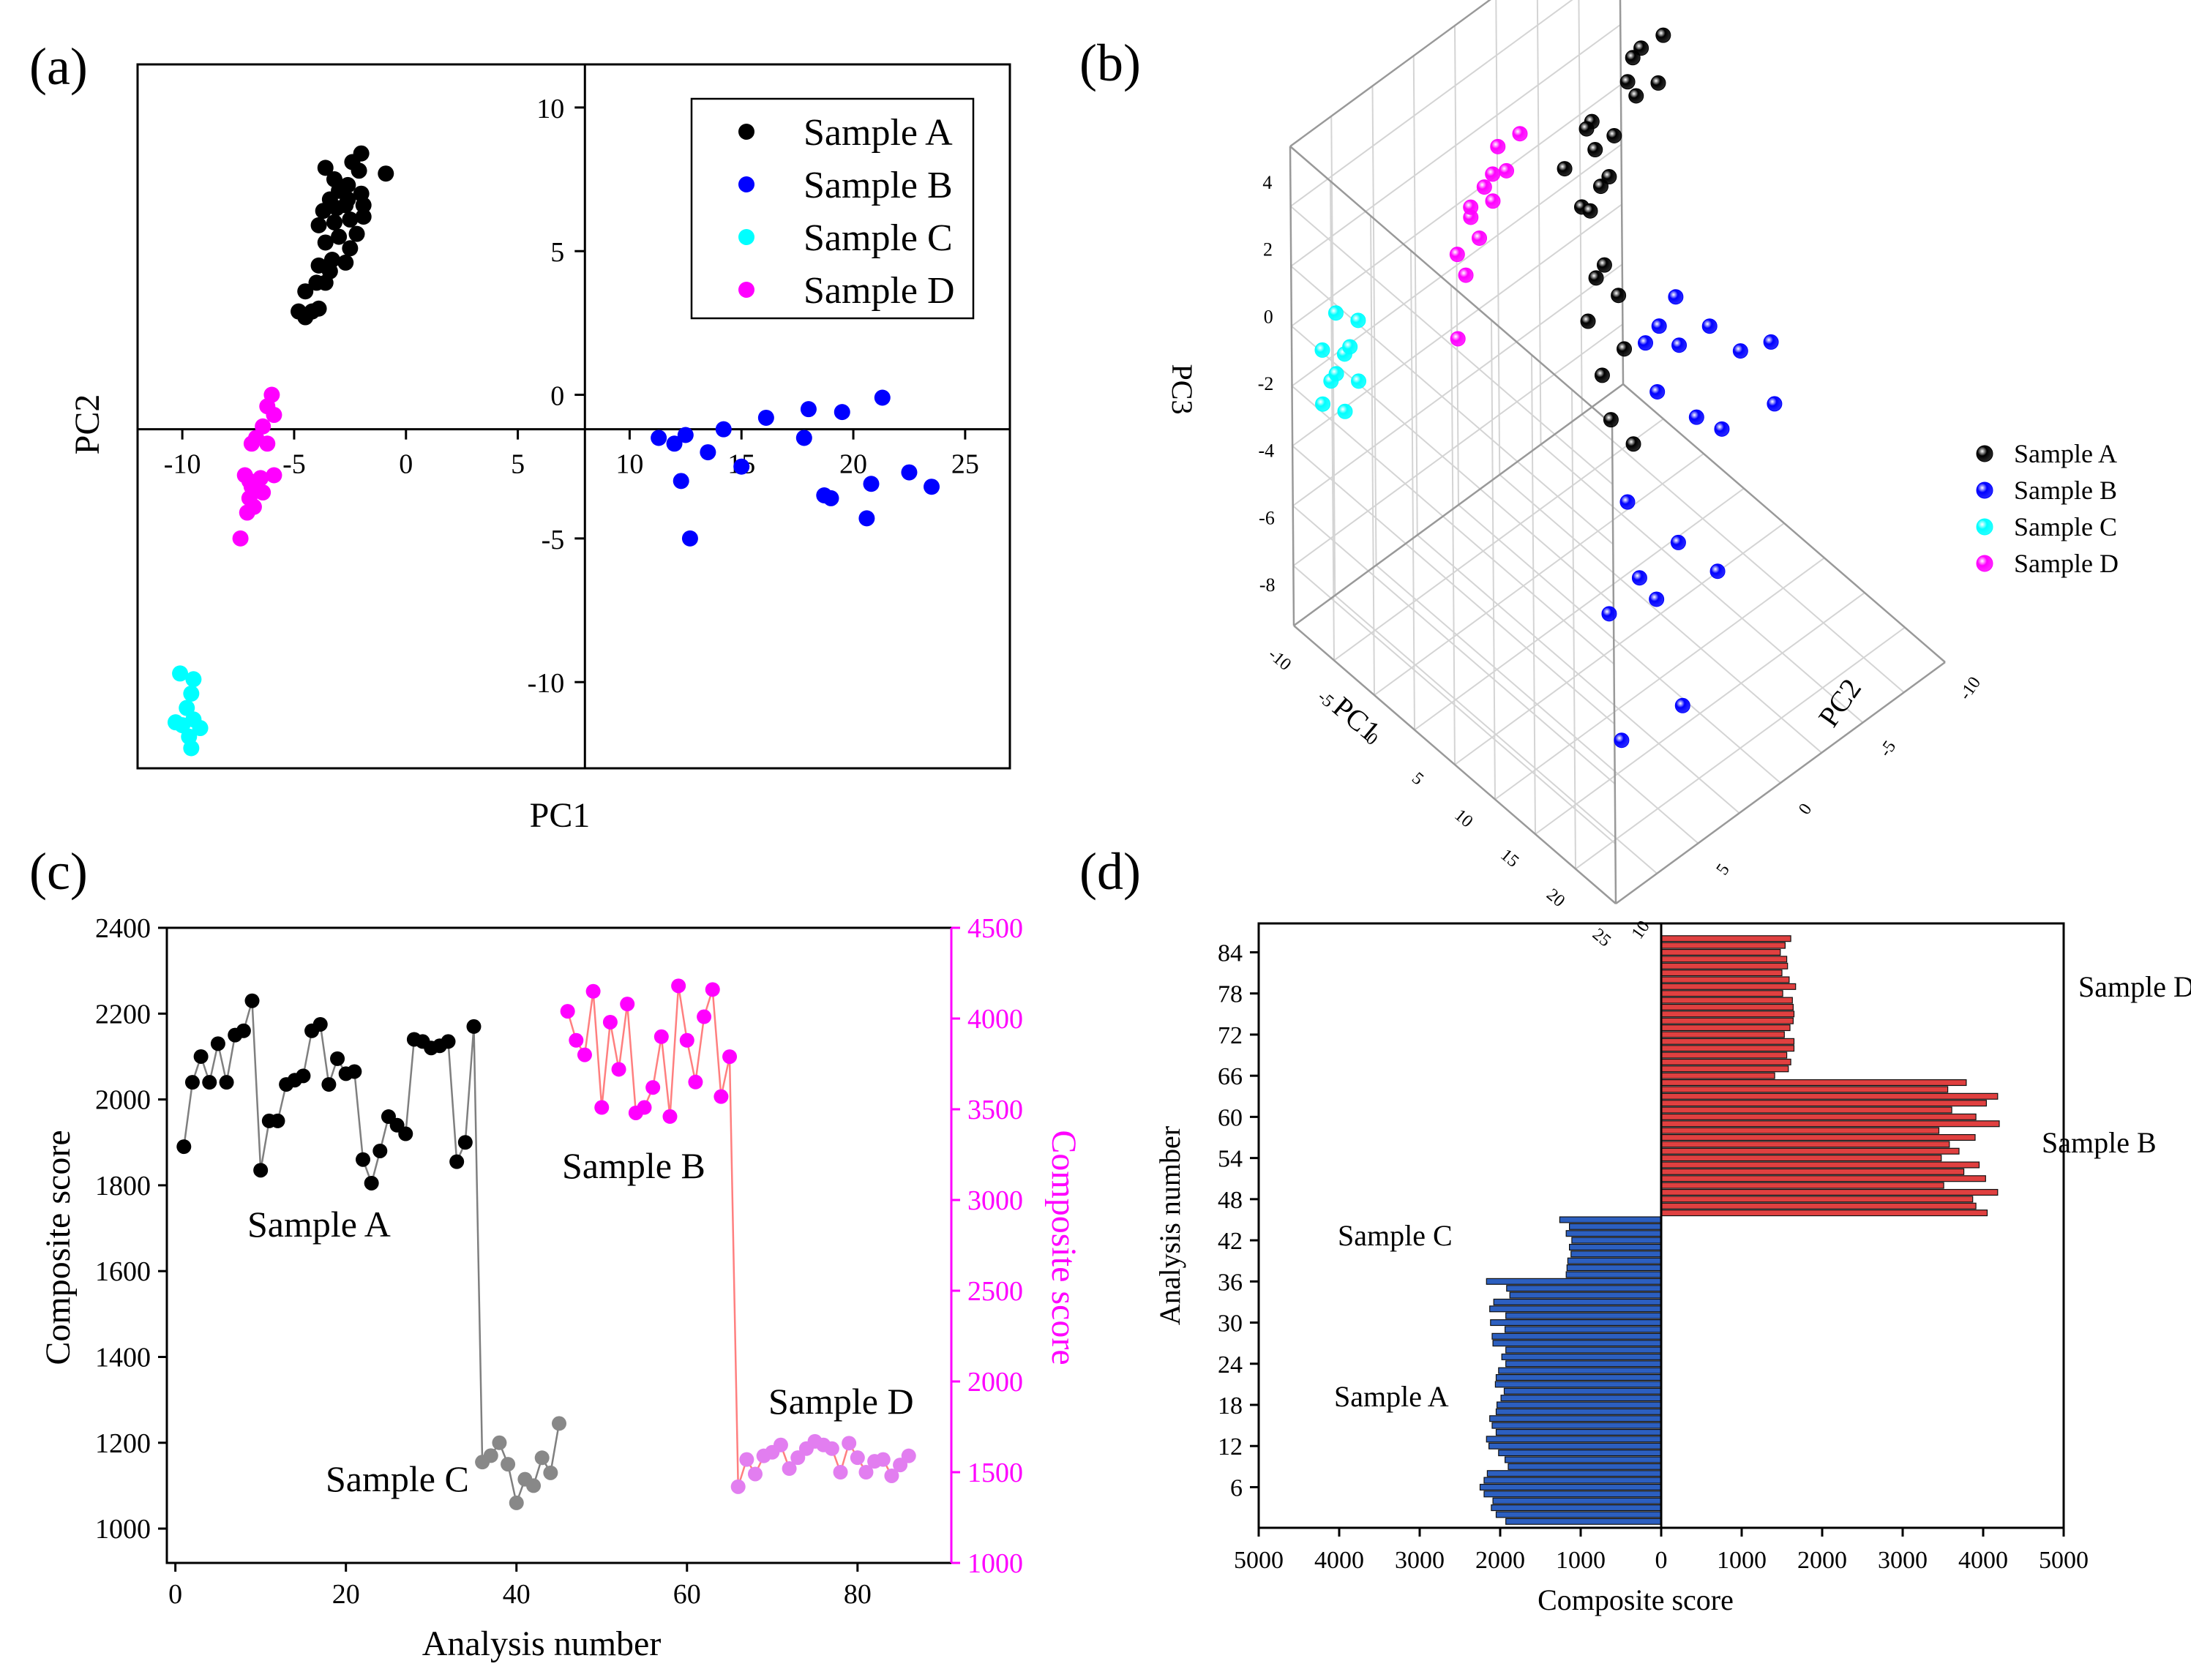 The image size is (2191, 1680). What do you see at coordinates (1463, 819) in the screenshot?
I see `panel-b-xtick-label: 10` at bounding box center [1463, 819].